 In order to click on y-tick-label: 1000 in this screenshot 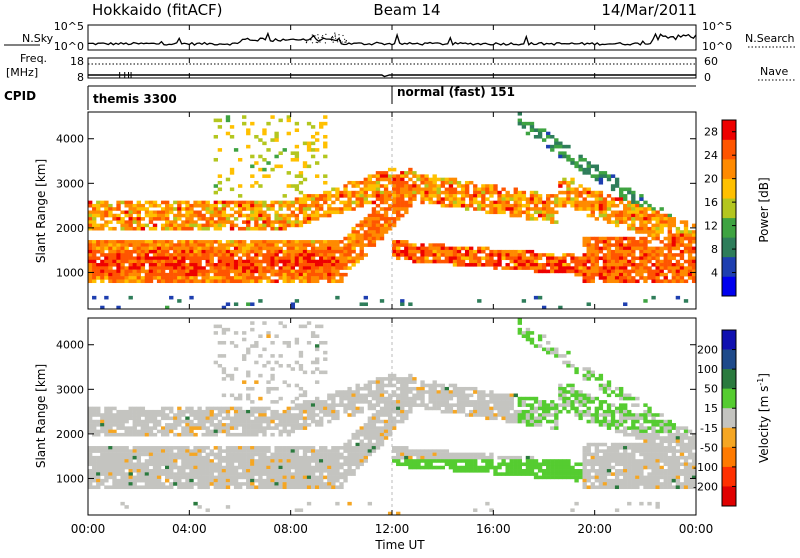, I will do `click(70, 272)`.